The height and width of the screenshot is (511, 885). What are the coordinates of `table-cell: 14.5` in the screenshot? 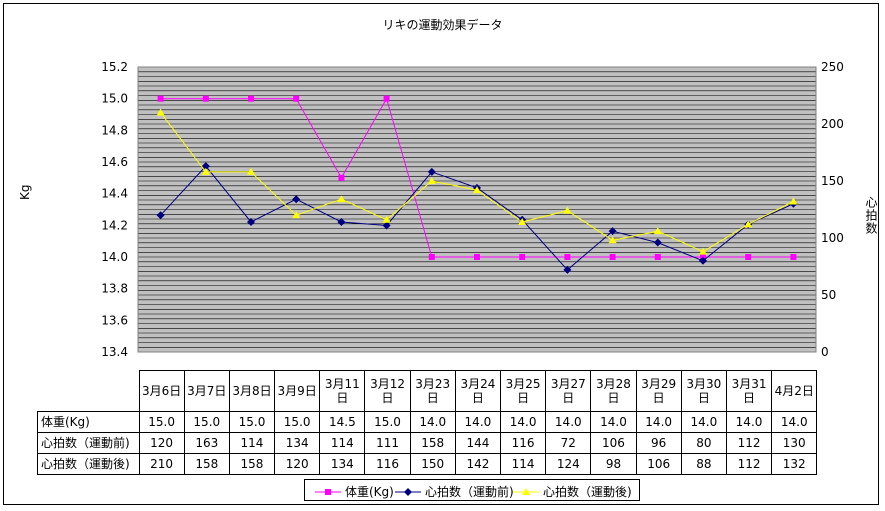 It's located at (342, 422).